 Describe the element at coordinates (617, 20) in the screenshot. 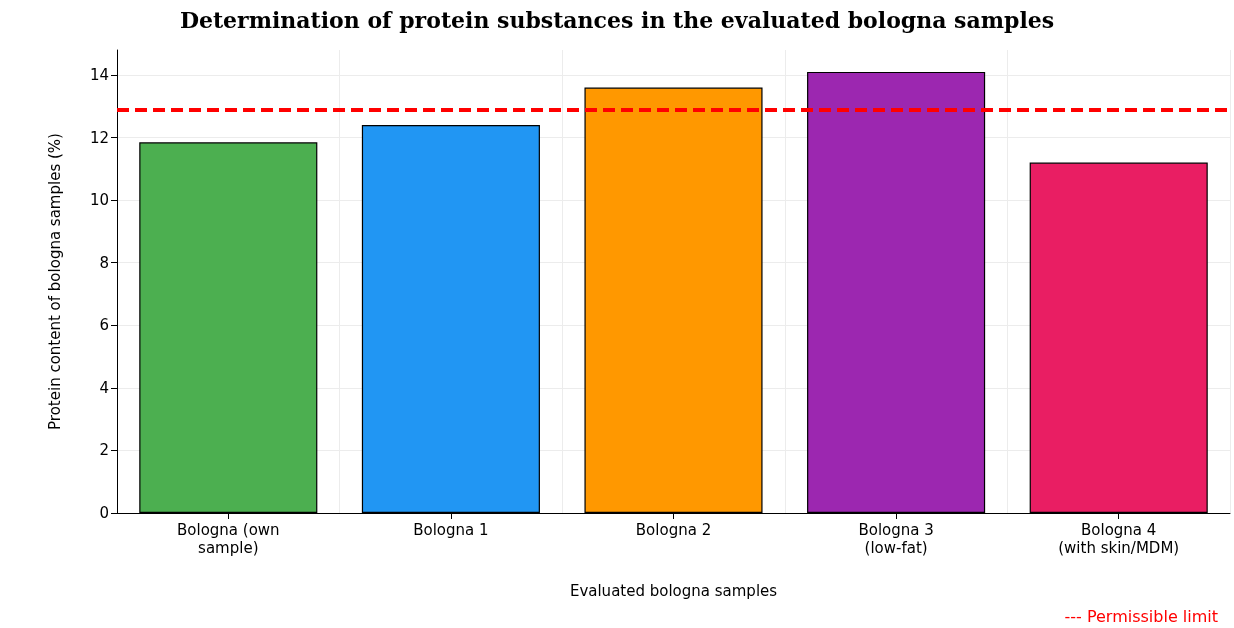

I see `chart-title: Determination of protein substances in the evaluated bologna samples` at that location.